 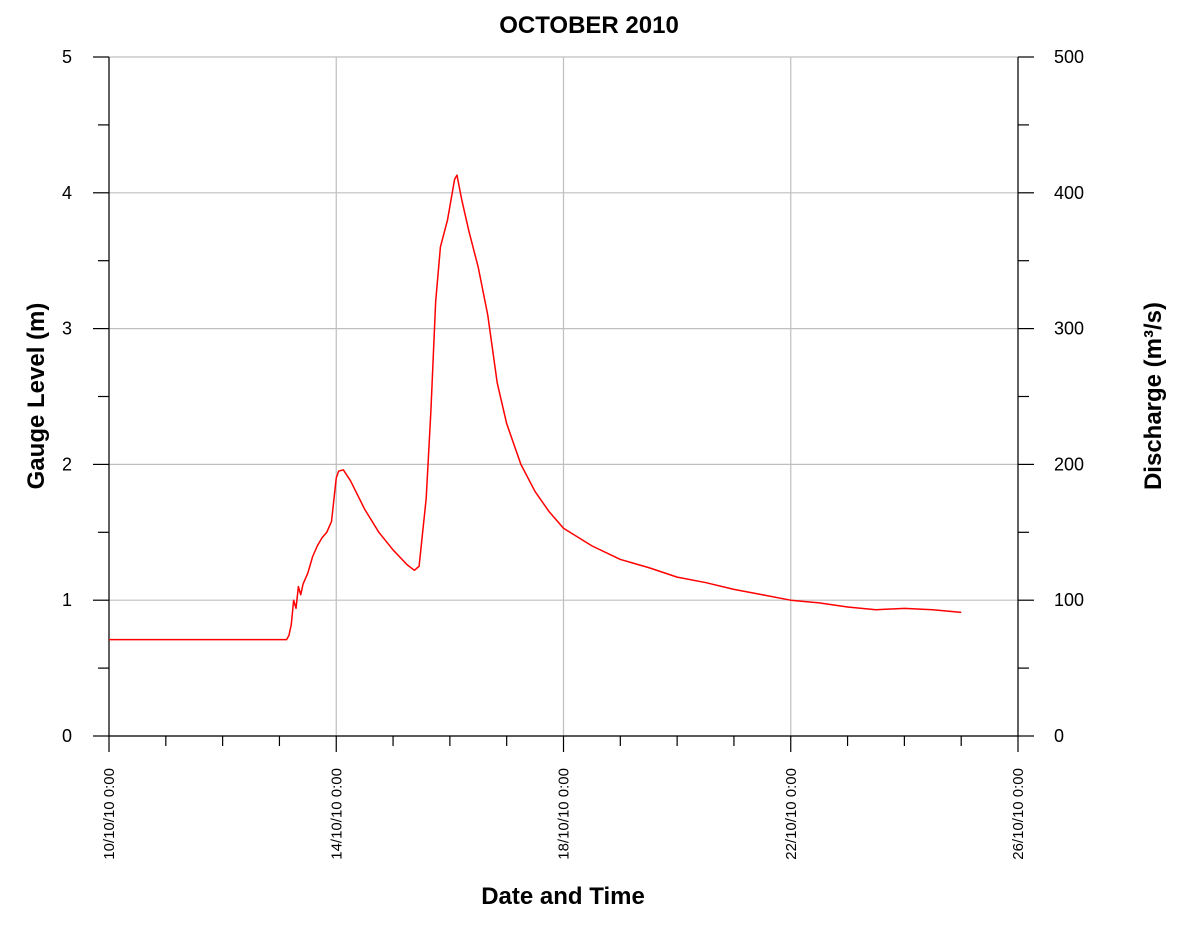 I want to click on y-tick-label: 0, so click(x=67, y=736).